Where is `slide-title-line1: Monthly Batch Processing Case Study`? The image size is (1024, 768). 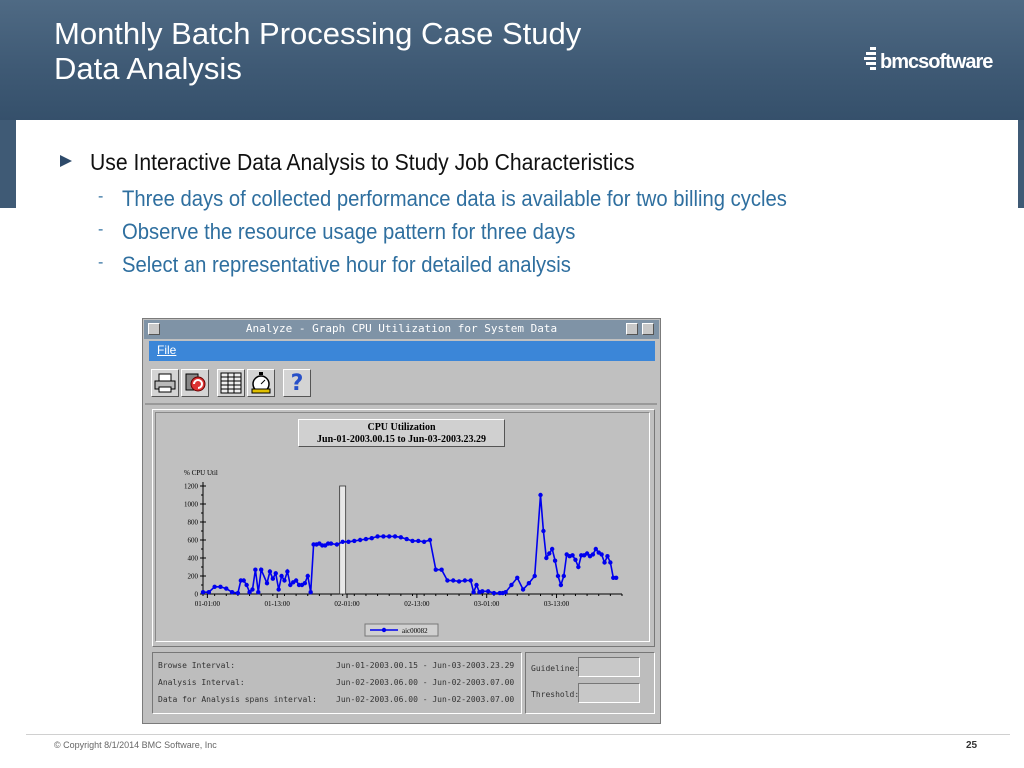 slide-title-line1: Monthly Batch Processing Case Study is located at coordinates (318, 33).